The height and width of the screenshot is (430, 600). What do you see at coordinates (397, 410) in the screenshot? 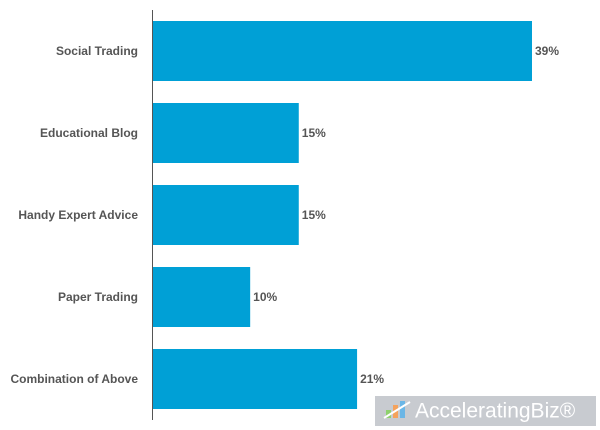
I see `logo-arrow` at bounding box center [397, 410].